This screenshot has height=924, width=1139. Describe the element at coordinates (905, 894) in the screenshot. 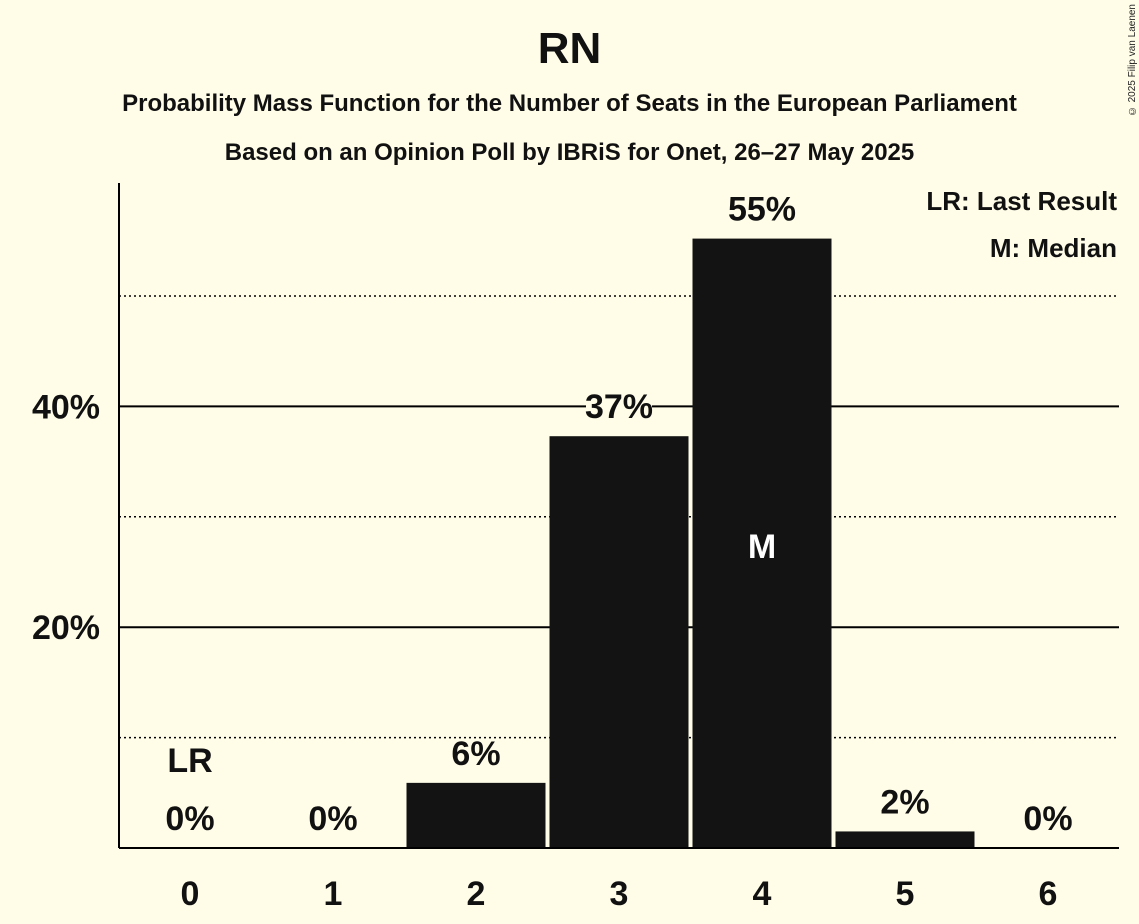

I see `x-tick-label: 5` at that location.